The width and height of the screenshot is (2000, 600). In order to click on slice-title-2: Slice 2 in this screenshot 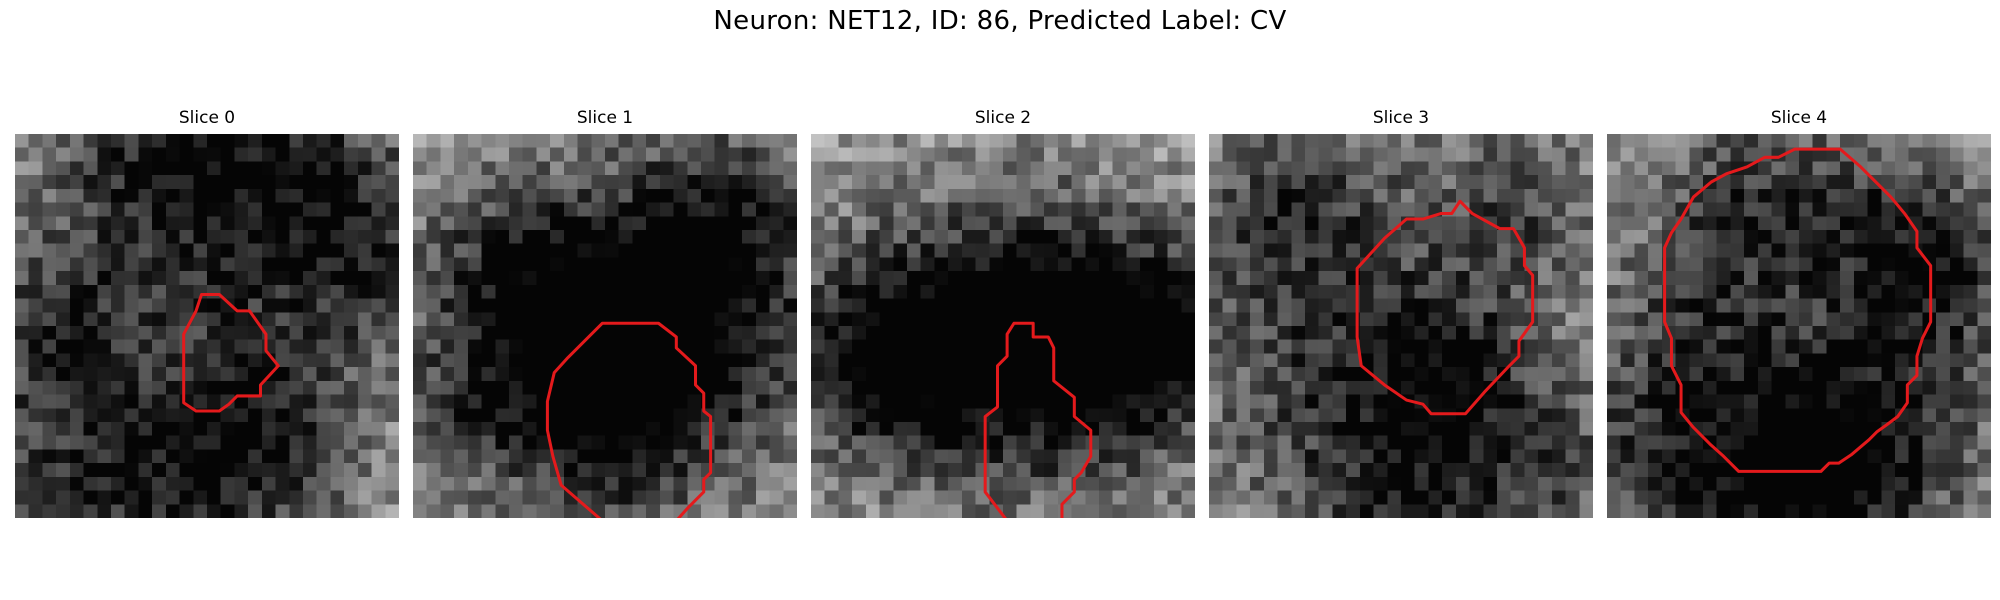, I will do `click(1003, 118)`.